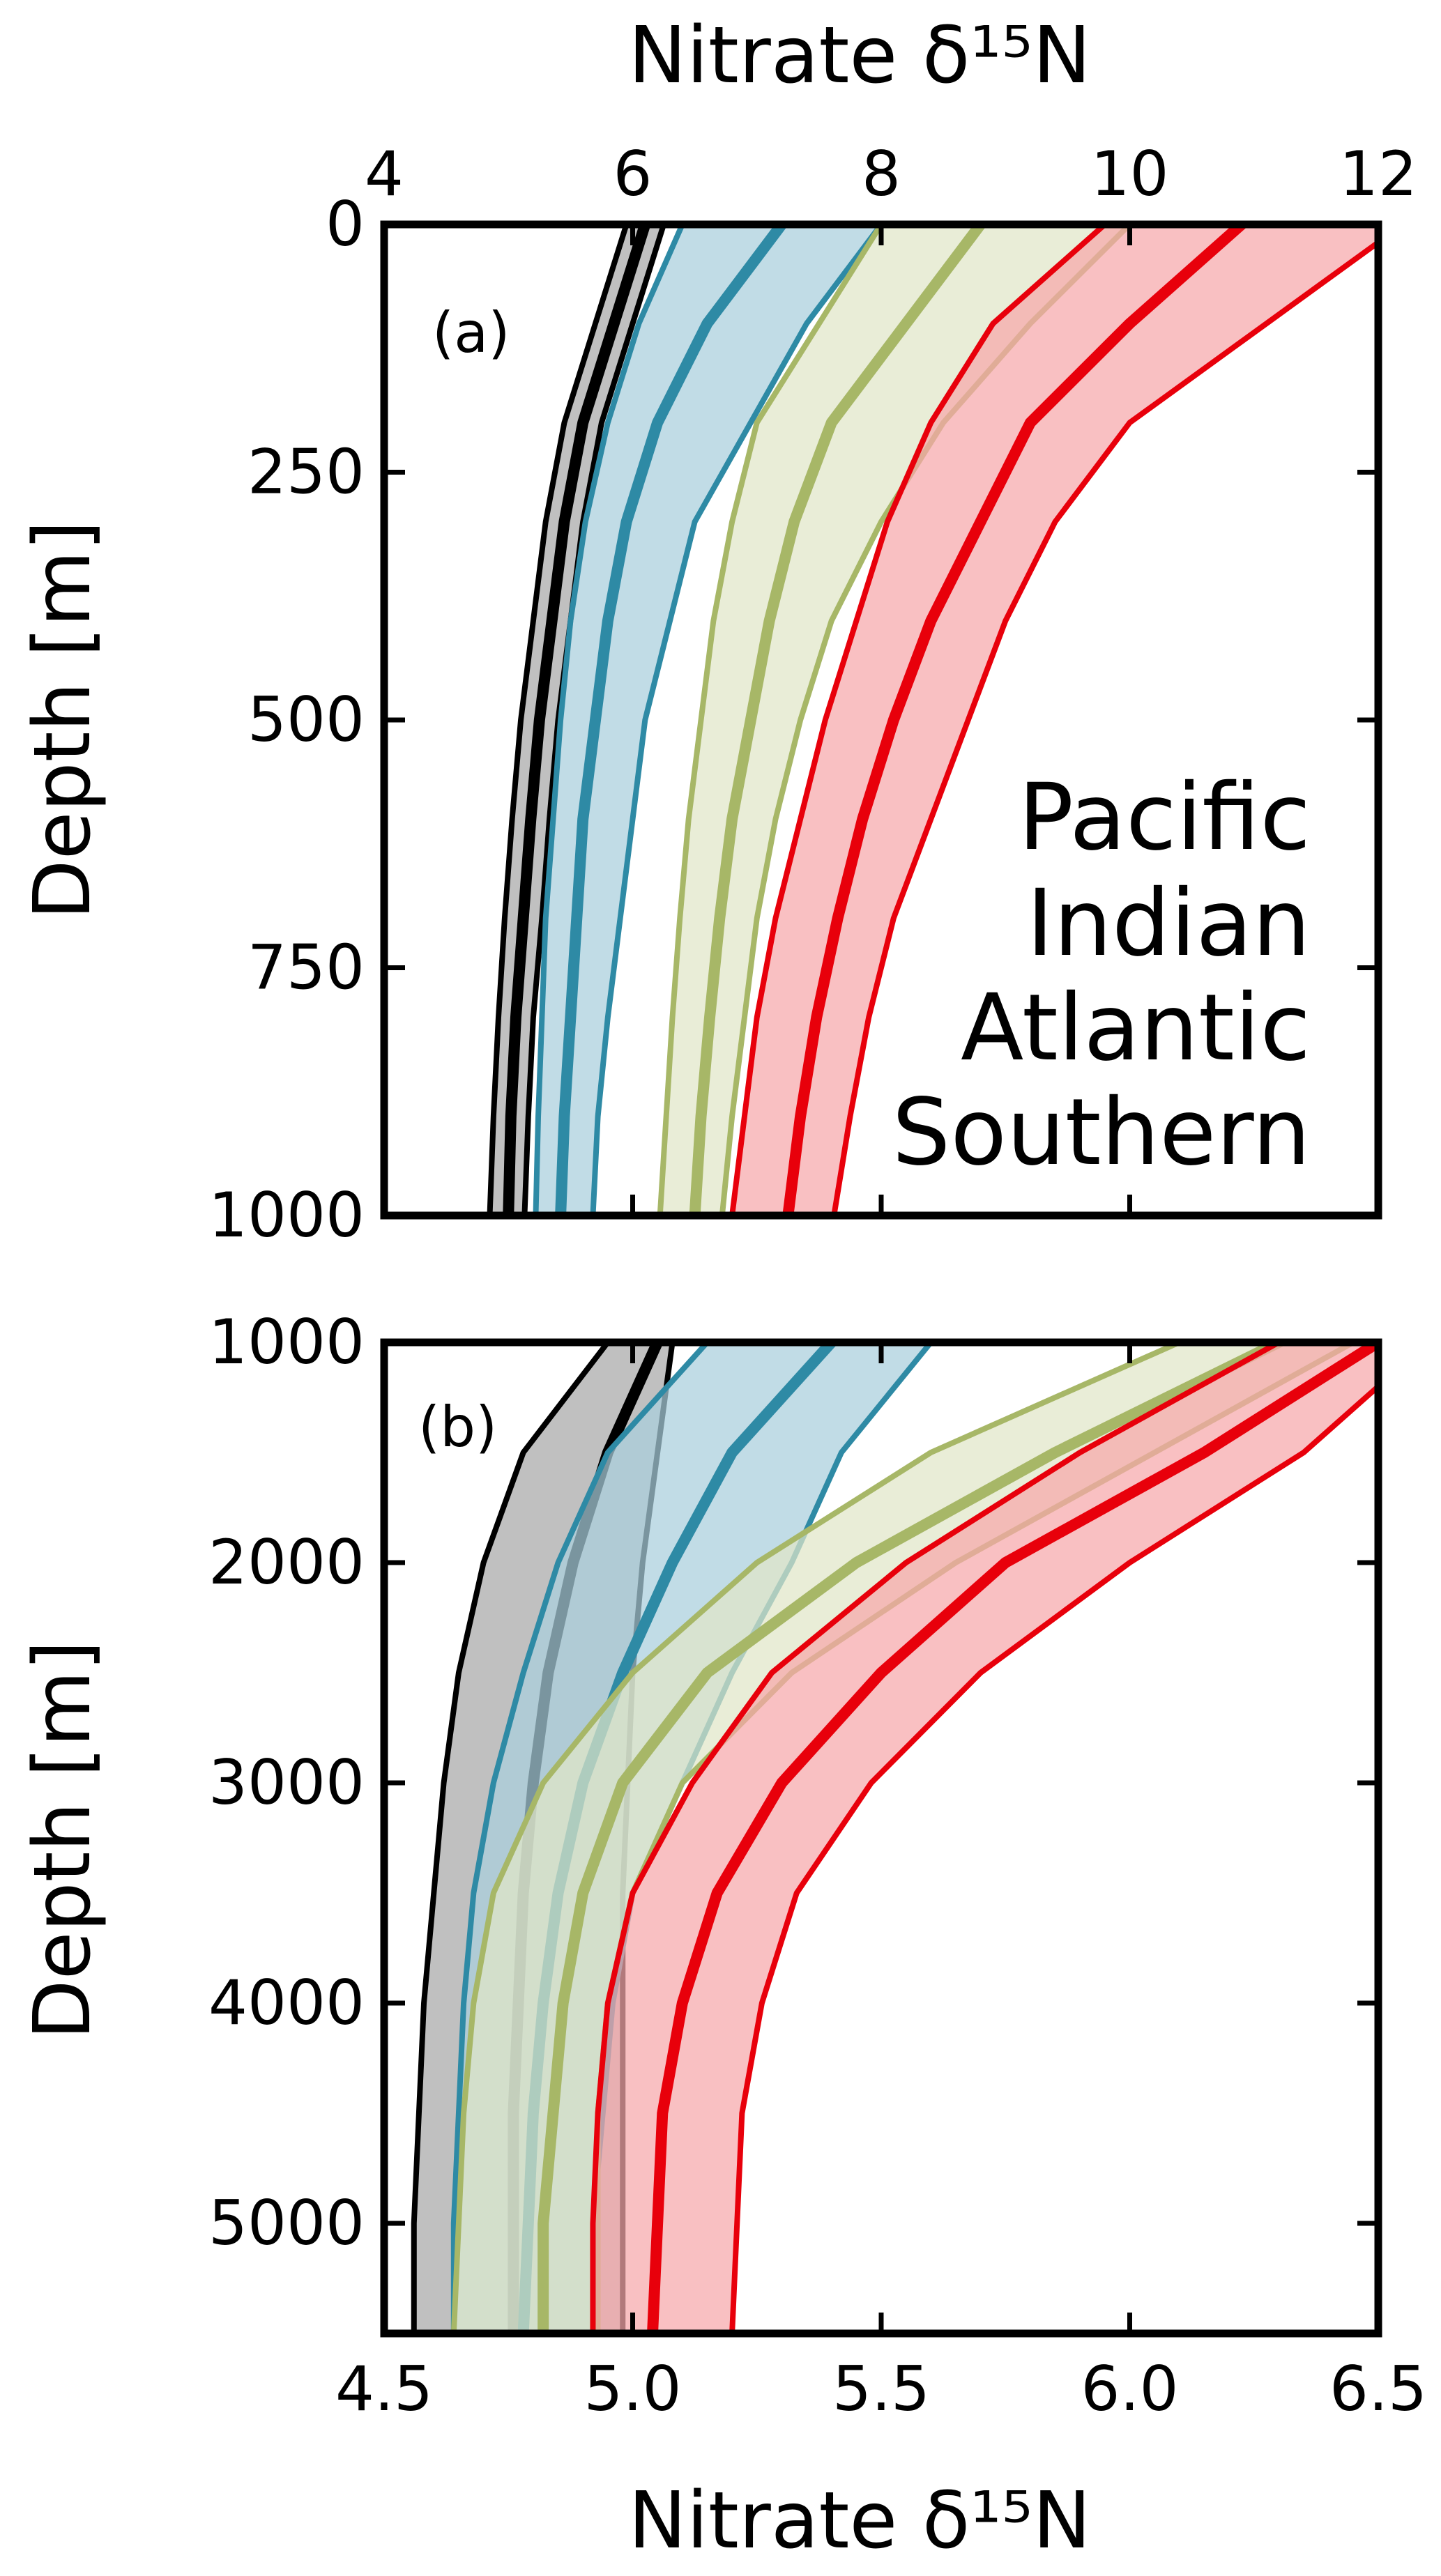  Describe the element at coordinates (286, 1783) in the screenshot. I see `y-tick-label-b: 3000` at that location.